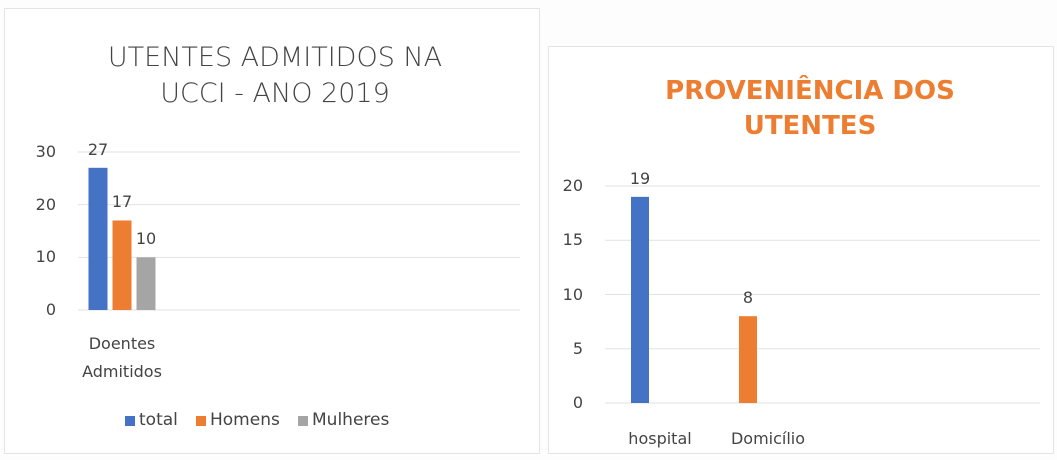 The width and height of the screenshot is (1057, 460). What do you see at coordinates (158, 420) in the screenshot?
I see `legend-label: total` at bounding box center [158, 420].